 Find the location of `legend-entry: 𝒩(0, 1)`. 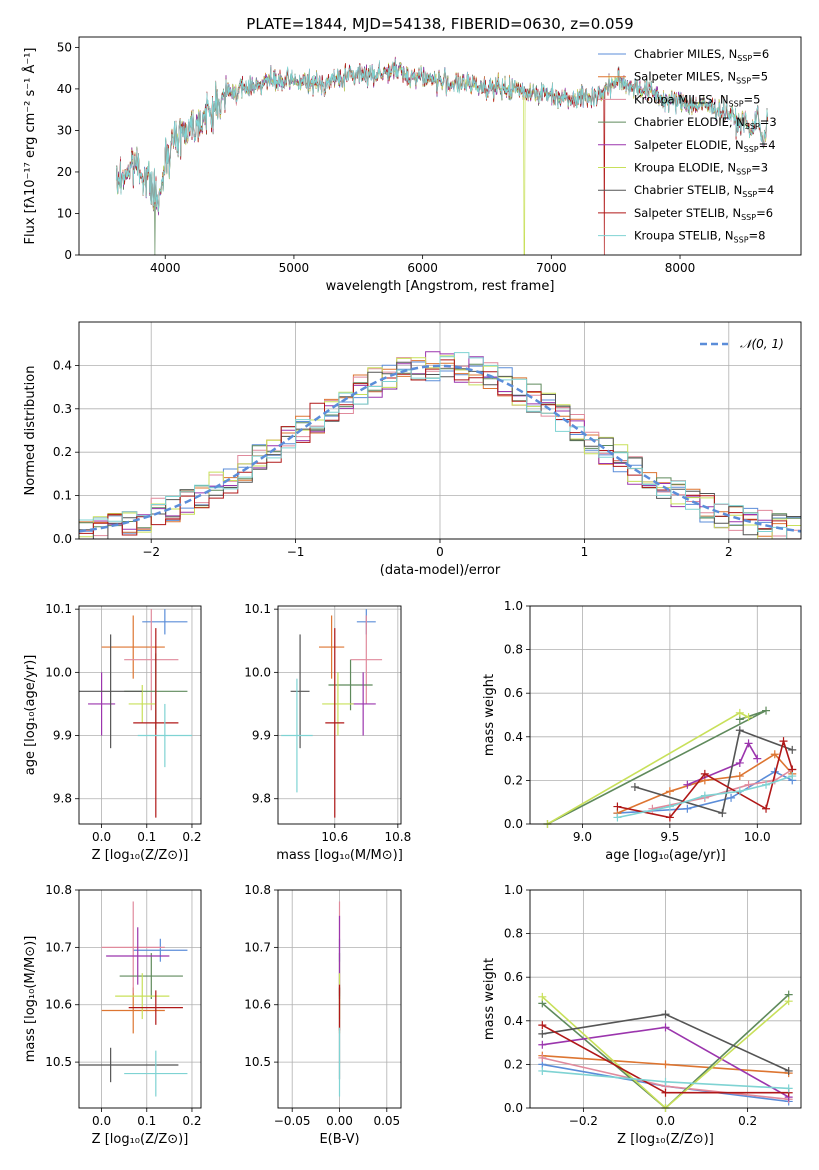

legend-entry: 𝒩(0, 1) is located at coordinates (762, 344).